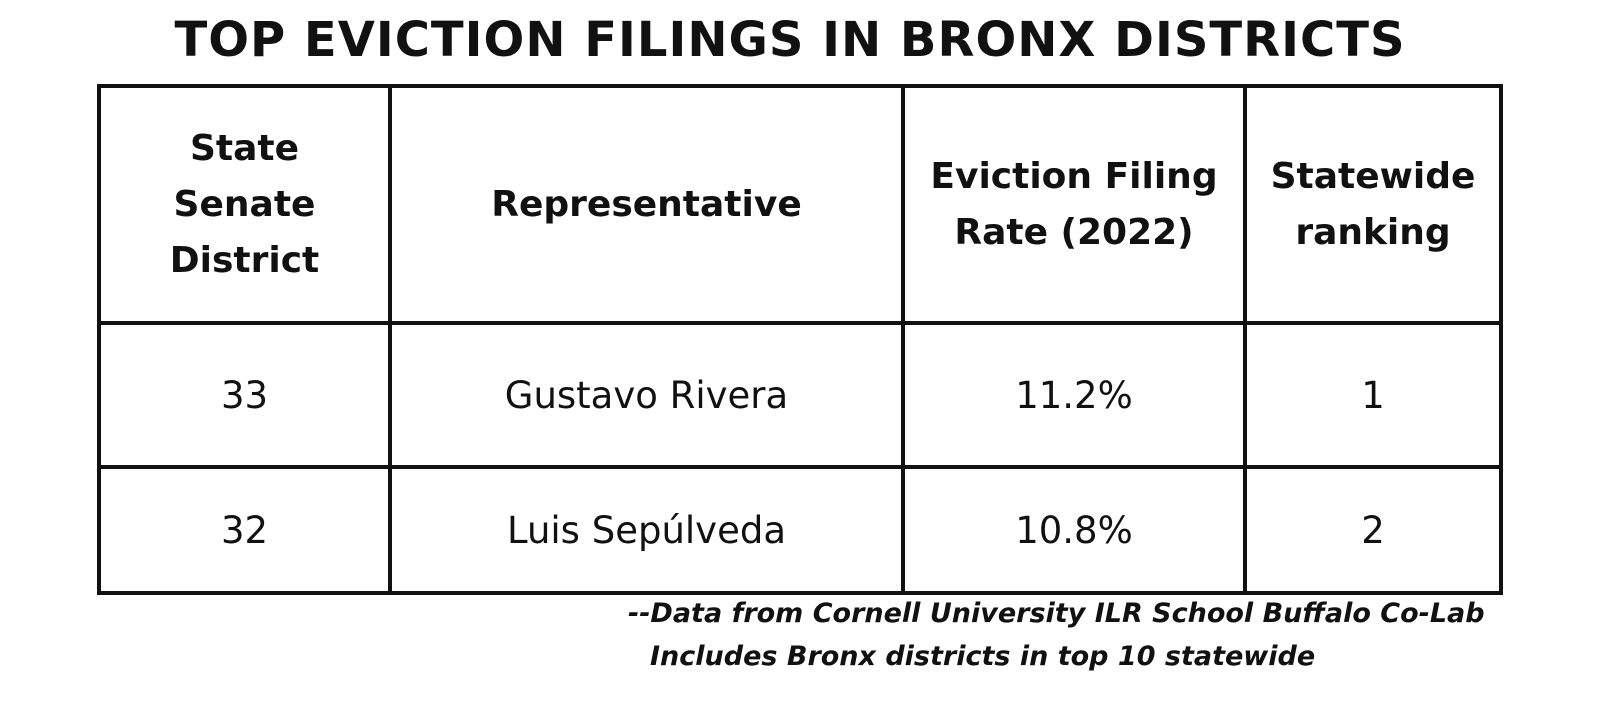  What do you see at coordinates (1373, 530) in the screenshot?
I see `cell: 2` at bounding box center [1373, 530].